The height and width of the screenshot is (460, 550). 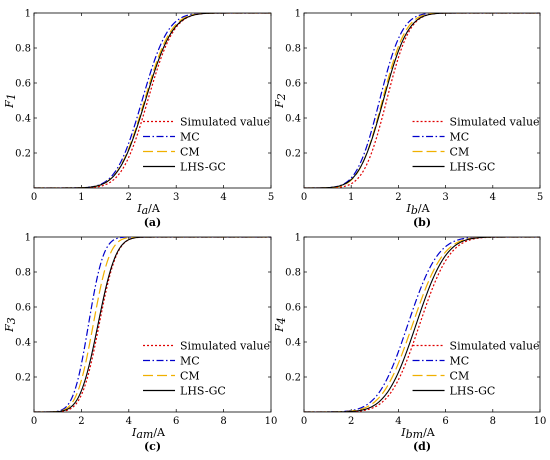 What do you see at coordinates (10, 101) in the screenshot?
I see `y-axis-label: F1` at bounding box center [10, 101].